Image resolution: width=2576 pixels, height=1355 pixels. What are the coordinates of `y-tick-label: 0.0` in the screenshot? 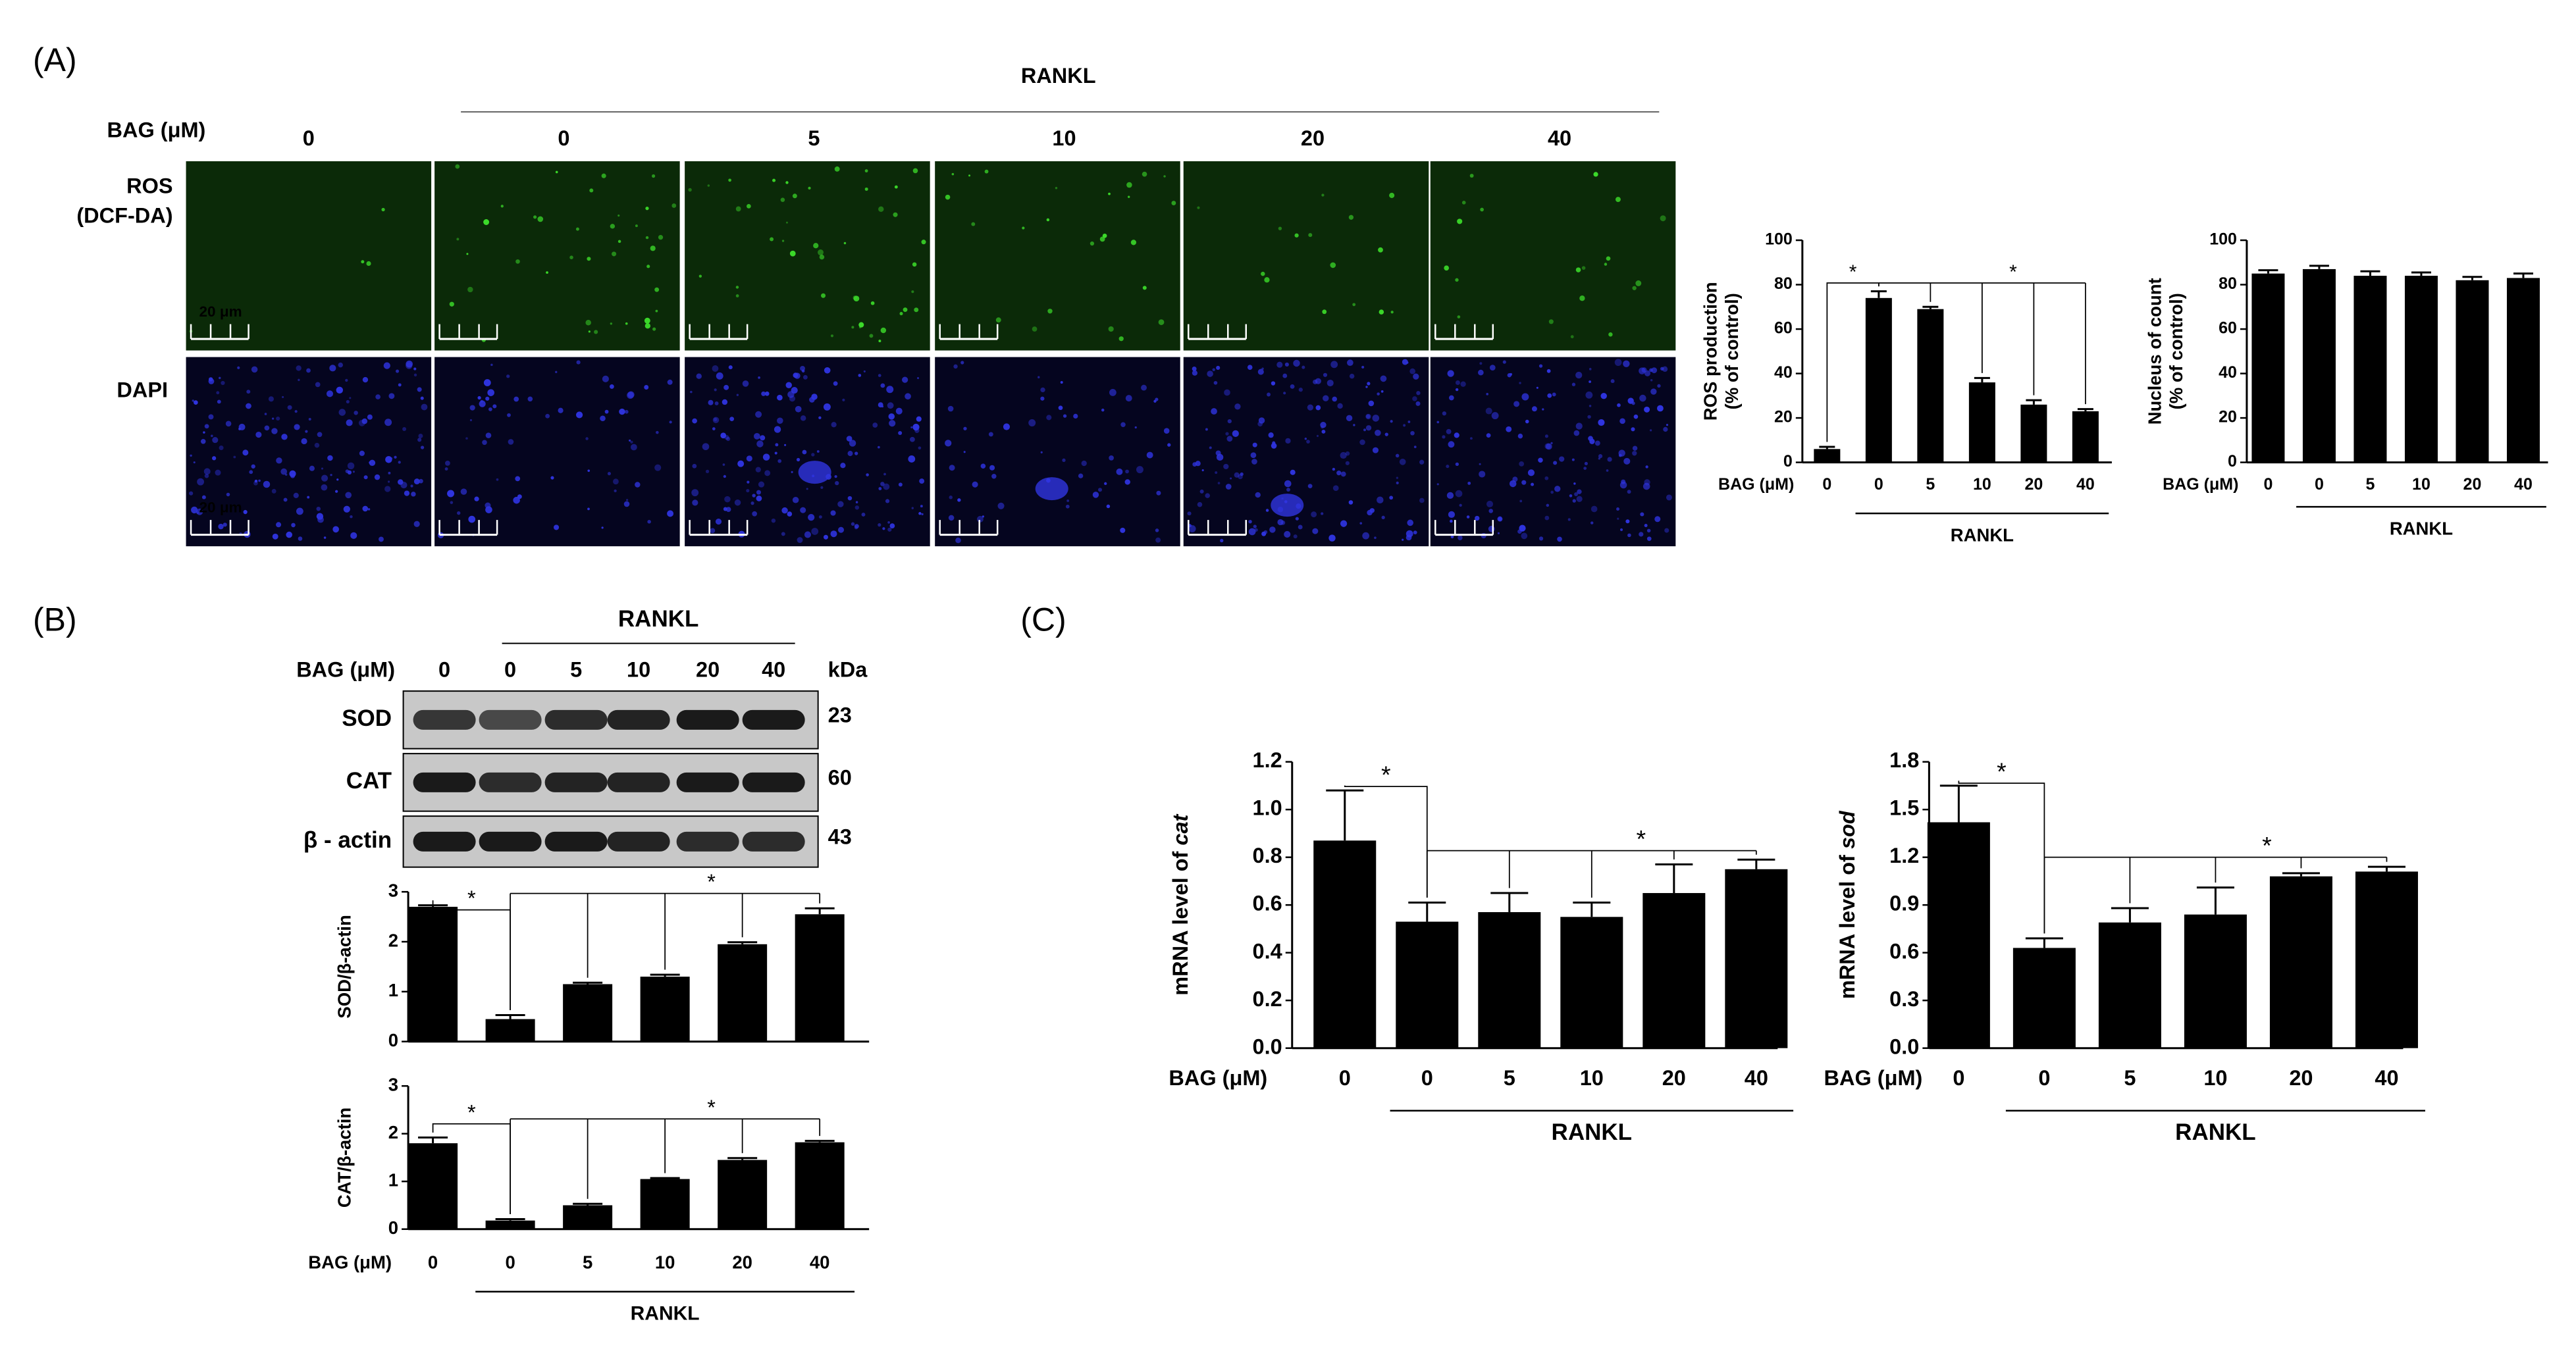 It's located at (1904, 1046).